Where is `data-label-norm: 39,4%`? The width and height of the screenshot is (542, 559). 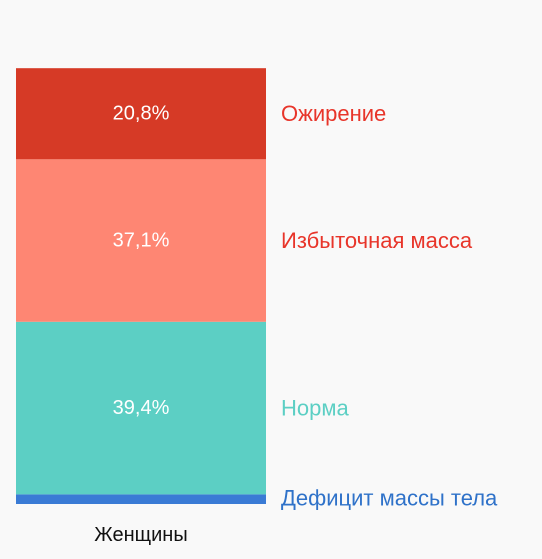
data-label-norm: 39,4% is located at coordinates (141, 408).